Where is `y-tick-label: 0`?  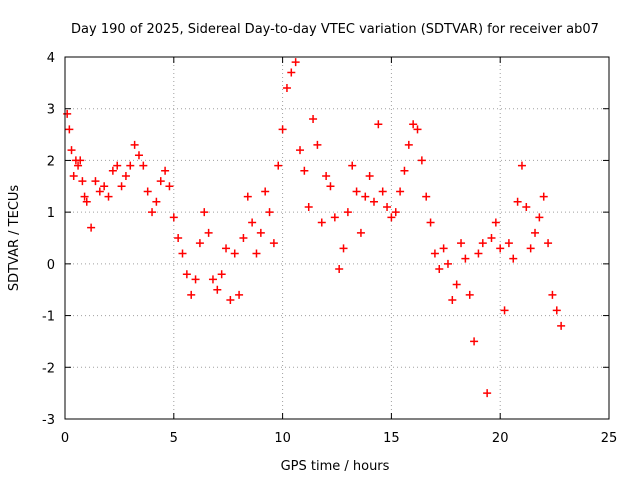
y-tick-label: 0 is located at coordinates (51, 265).